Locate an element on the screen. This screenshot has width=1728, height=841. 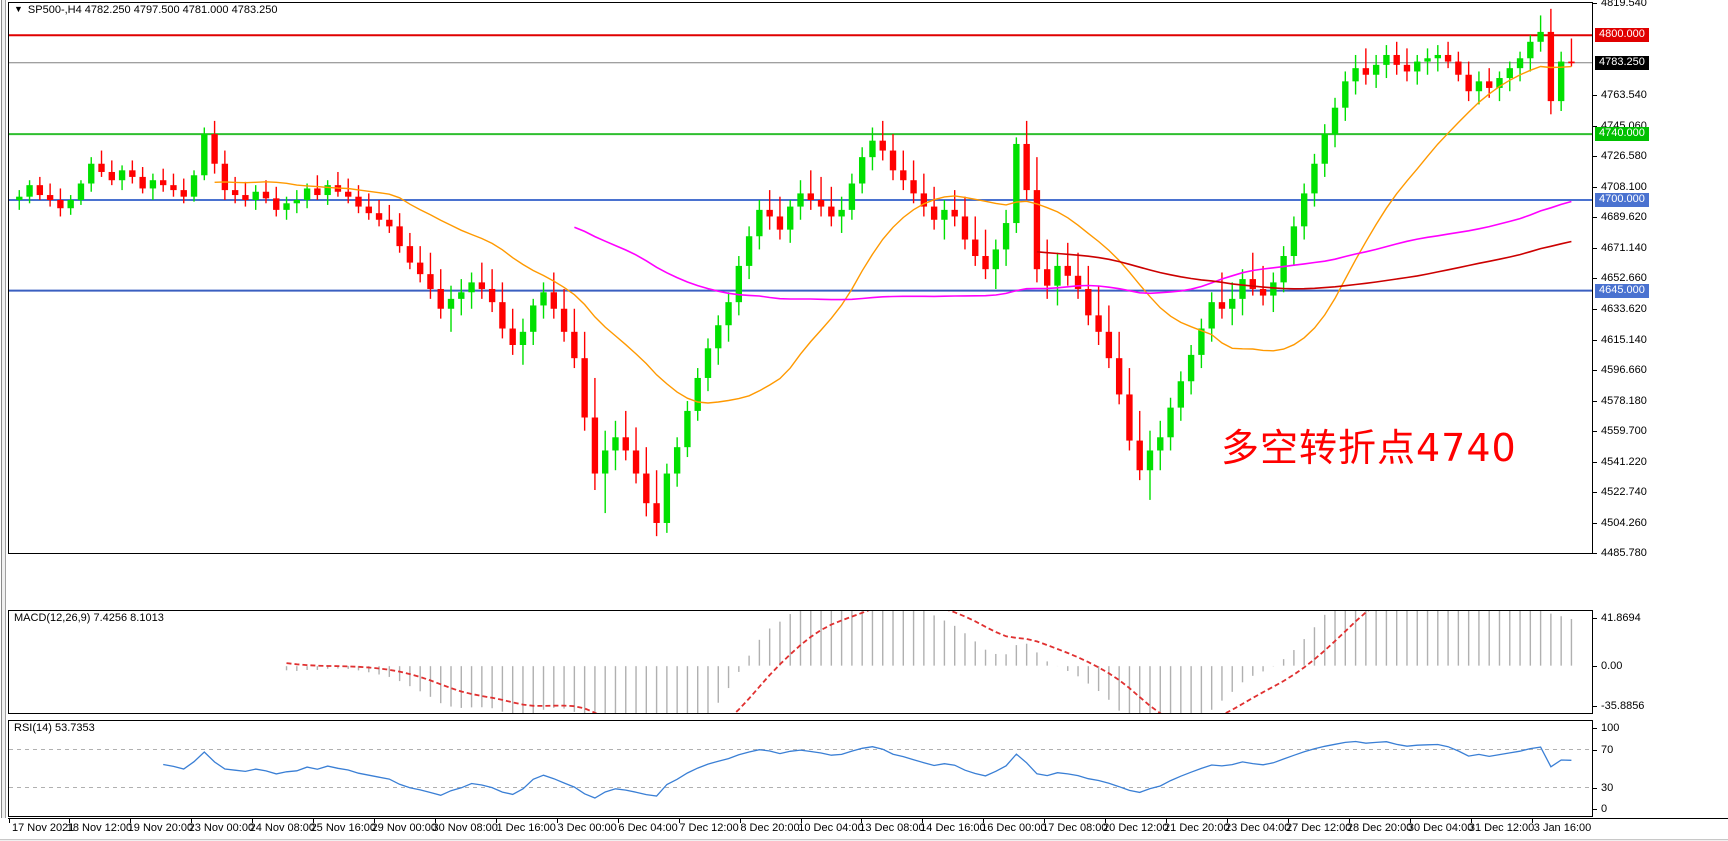
price-scale-tick: 4559.700 is located at coordinates (1620, 431).